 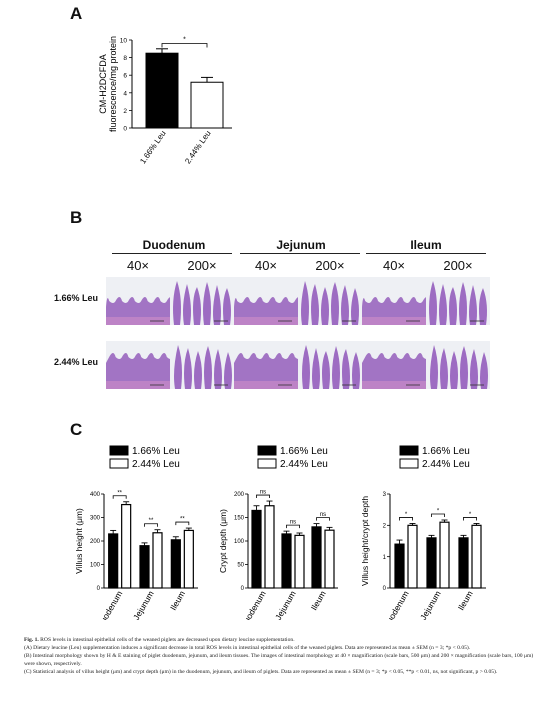 What do you see at coordinates (426, 254) in the screenshot?
I see `col-rule-ileum` at bounding box center [426, 254].